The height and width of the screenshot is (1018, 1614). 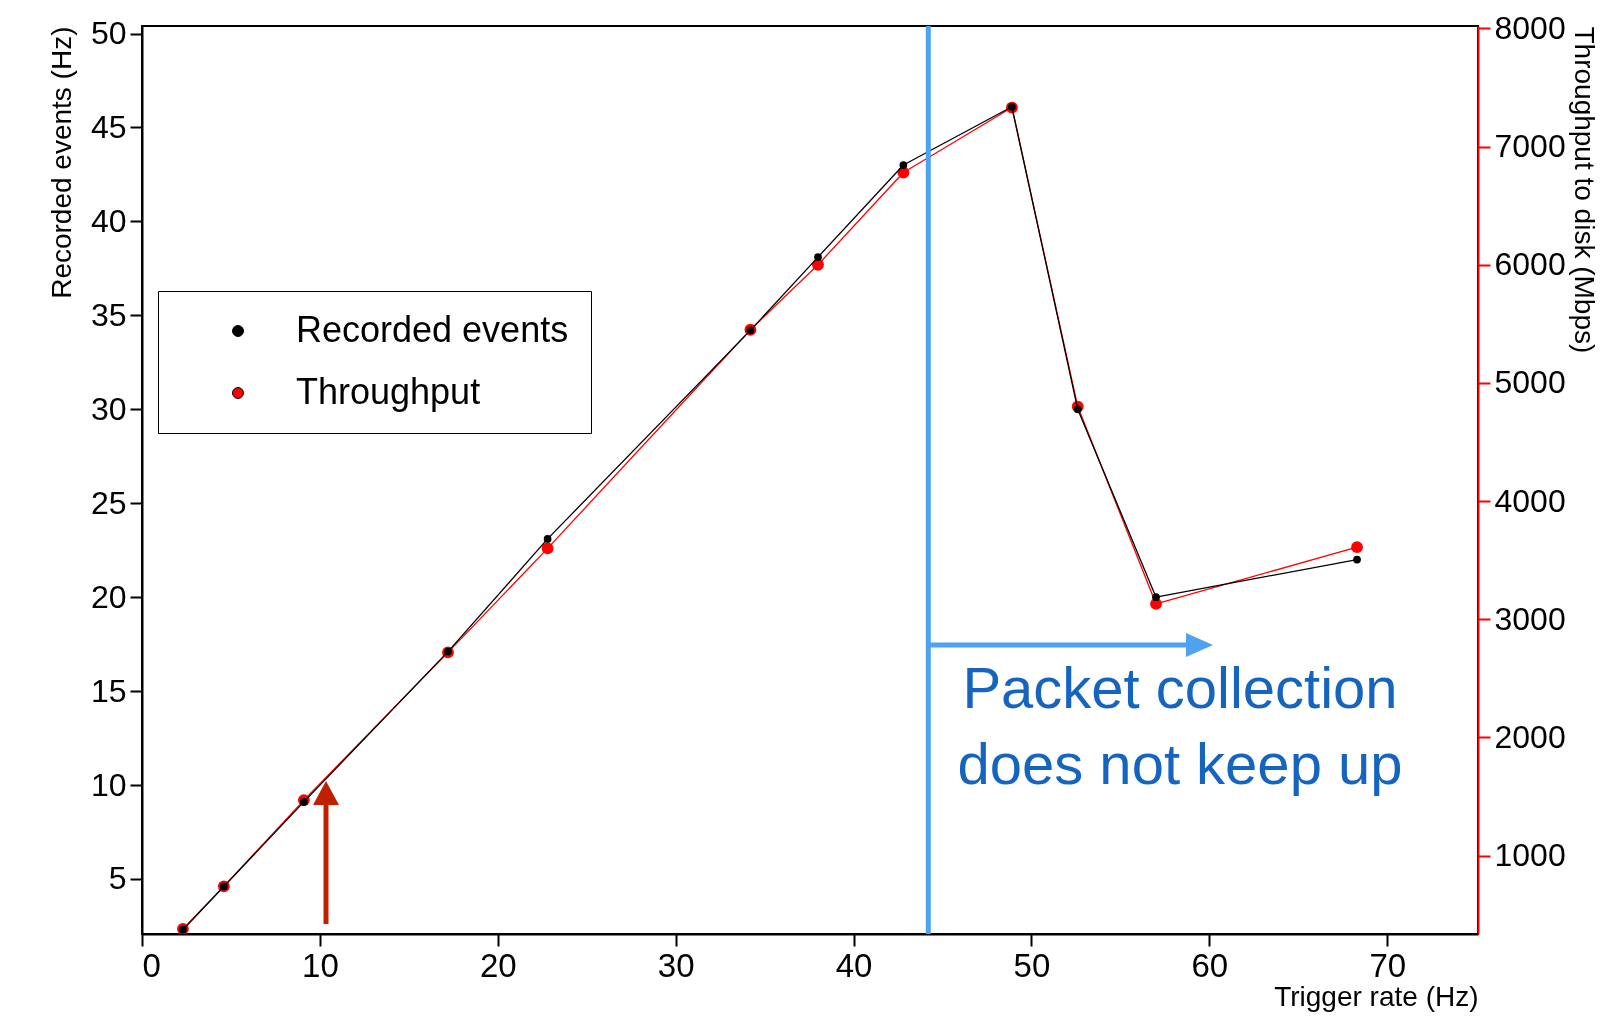 What do you see at coordinates (108, 784) in the screenshot?
I see `y-tick-label: 10` at bounding box center [108, 784].